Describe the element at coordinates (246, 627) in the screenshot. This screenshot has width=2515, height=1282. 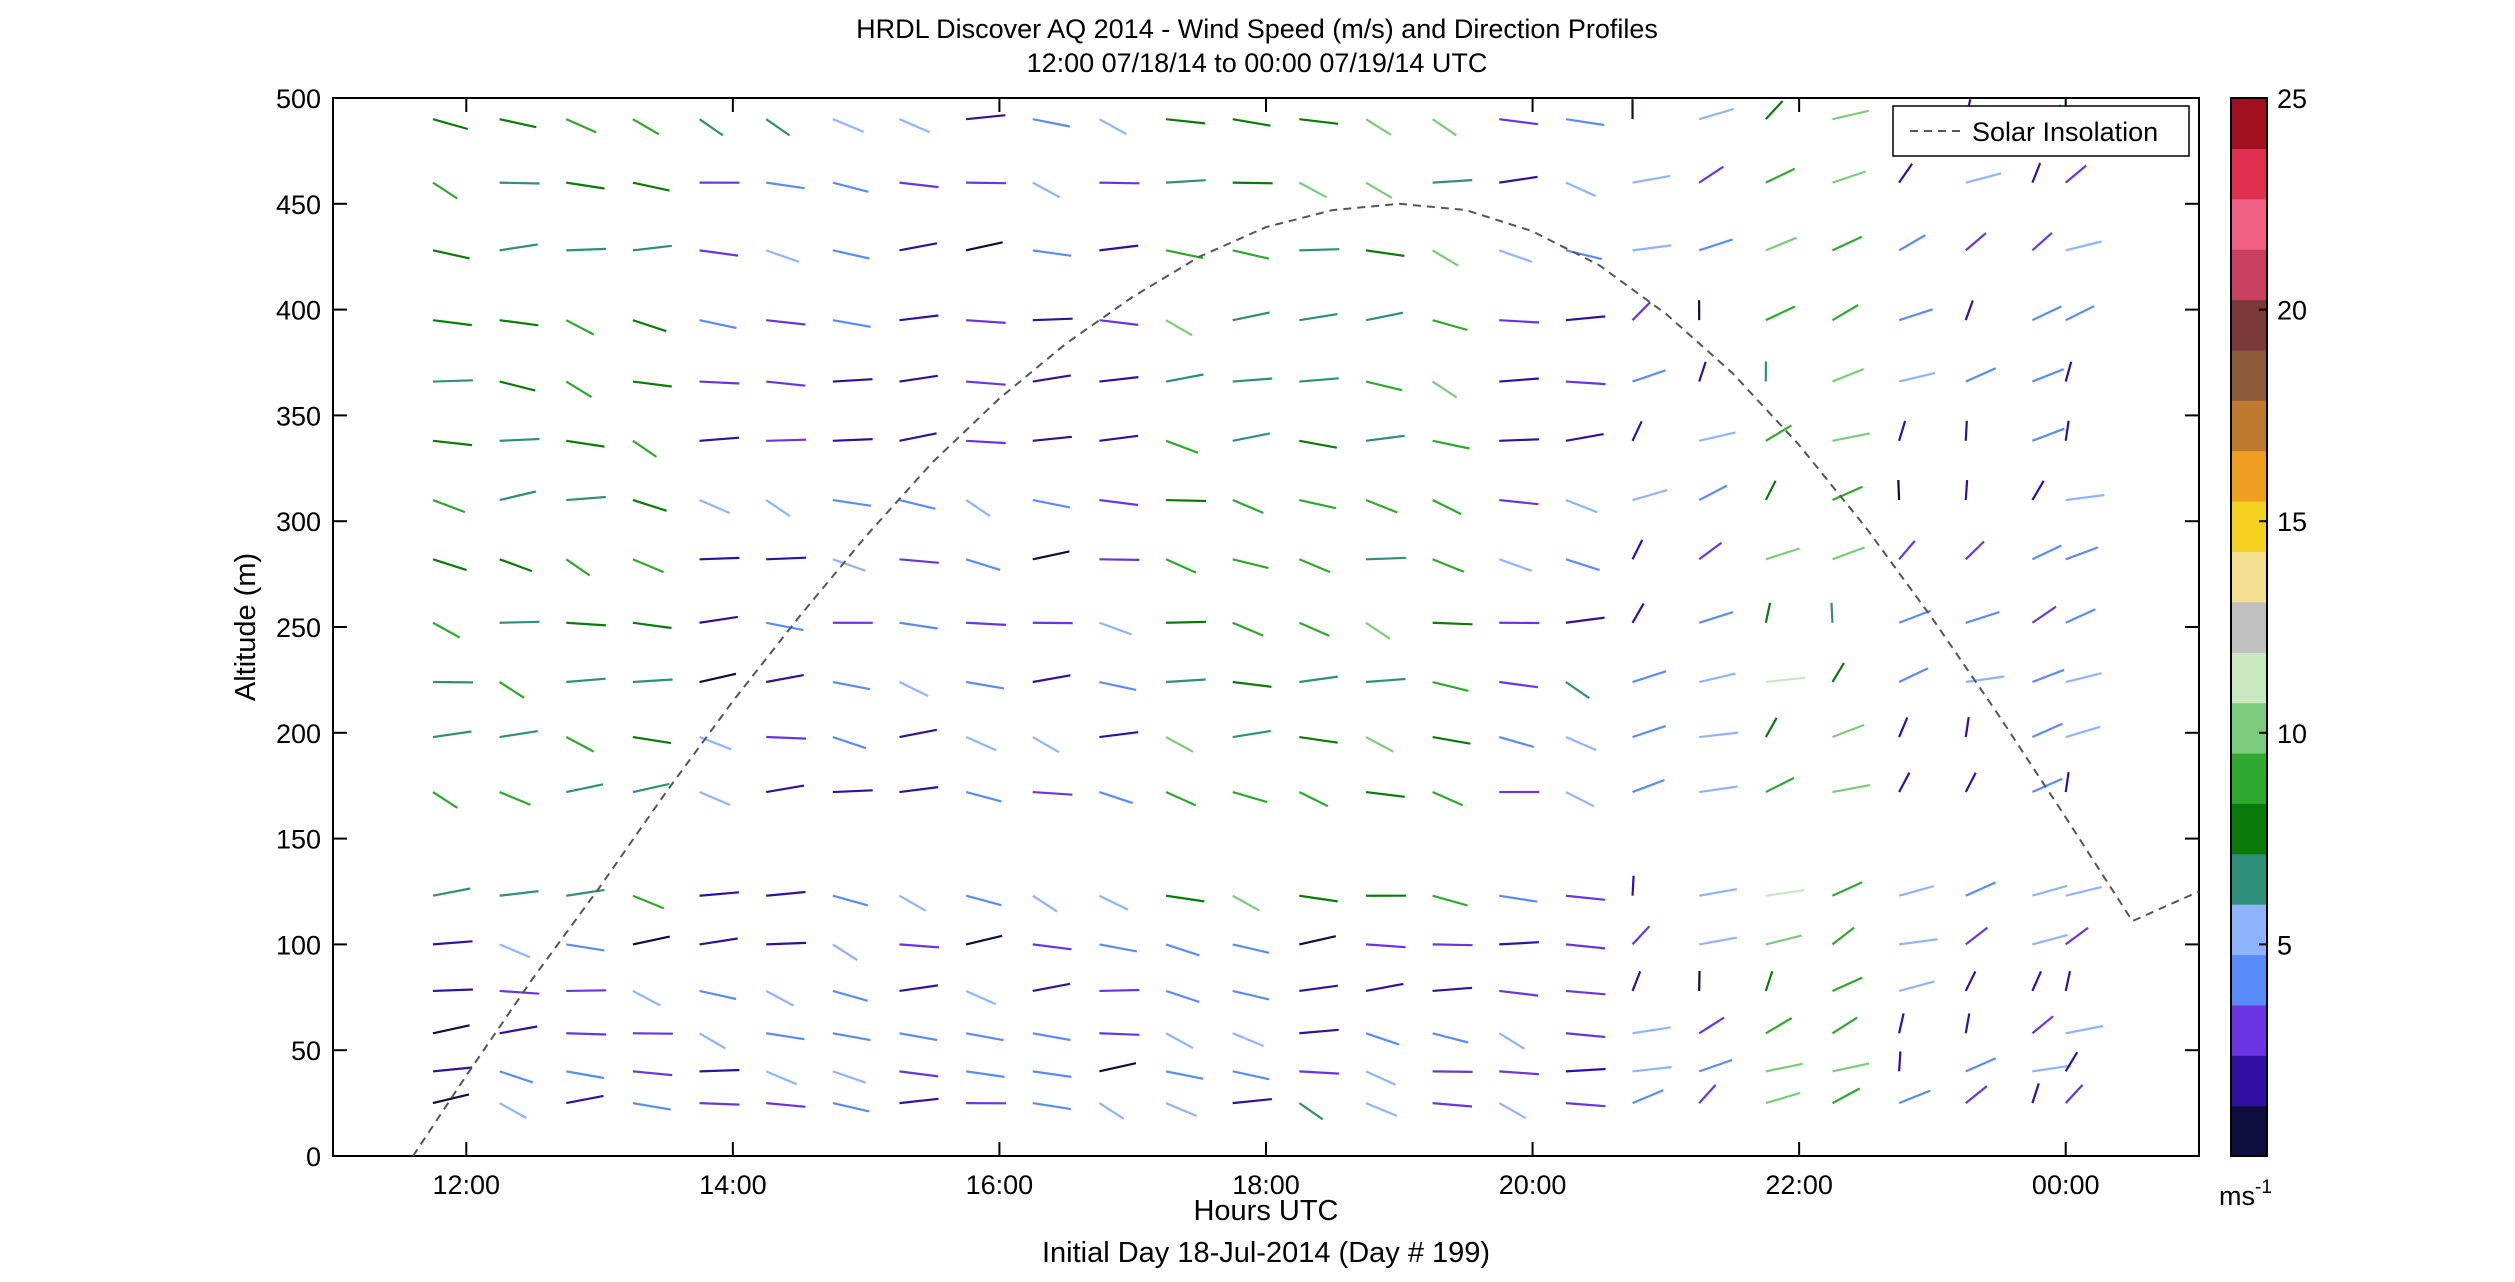
I see `y-axis-label: Altitude (m)` at that location.